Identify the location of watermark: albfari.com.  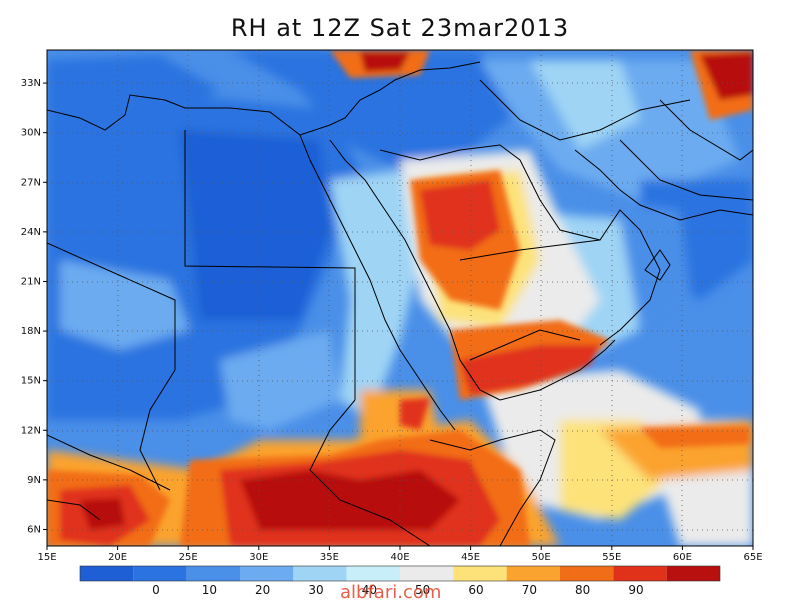
(391, 592).